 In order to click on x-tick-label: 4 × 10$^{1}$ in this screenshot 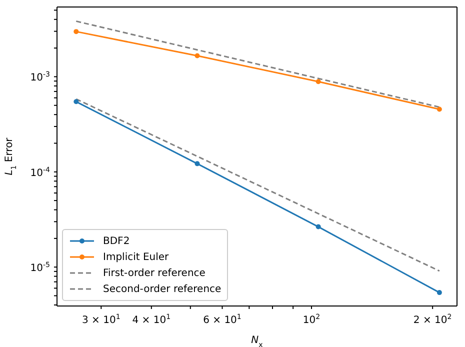, I will do `click(151, 319)`.